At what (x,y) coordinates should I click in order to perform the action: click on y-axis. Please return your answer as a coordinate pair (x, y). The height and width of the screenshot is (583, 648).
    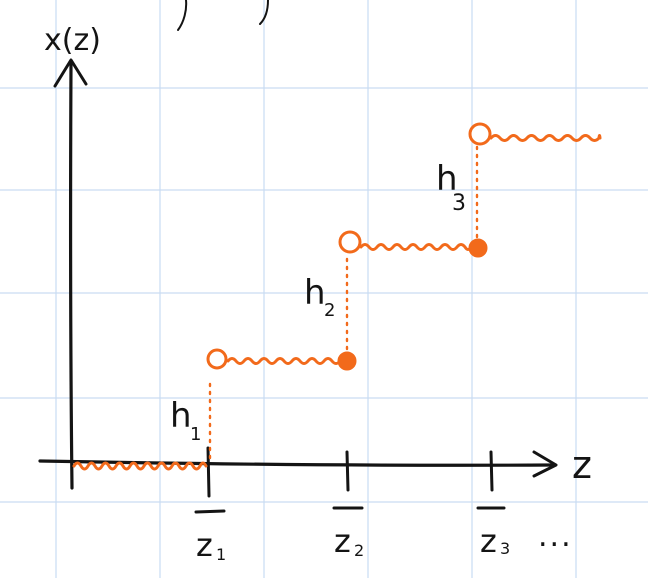
    Looking at the image, I should click on (70, 274).